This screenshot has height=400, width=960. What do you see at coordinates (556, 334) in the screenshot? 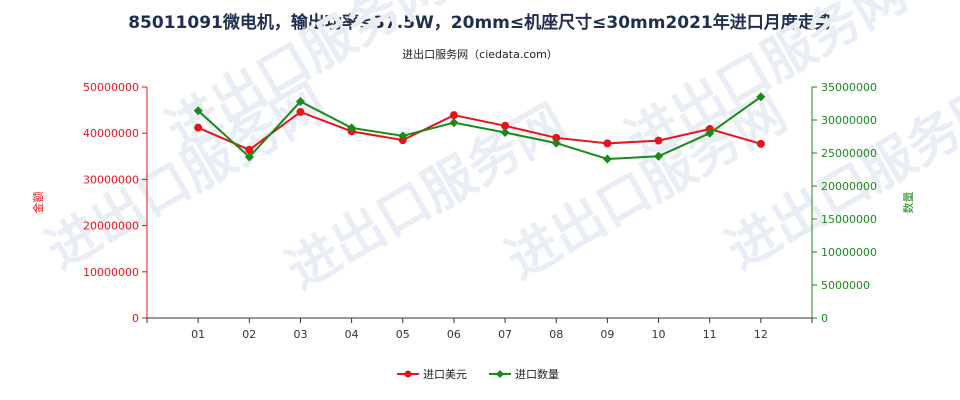
I see `x-tick-label: 08` at bounding box center [556, 334].